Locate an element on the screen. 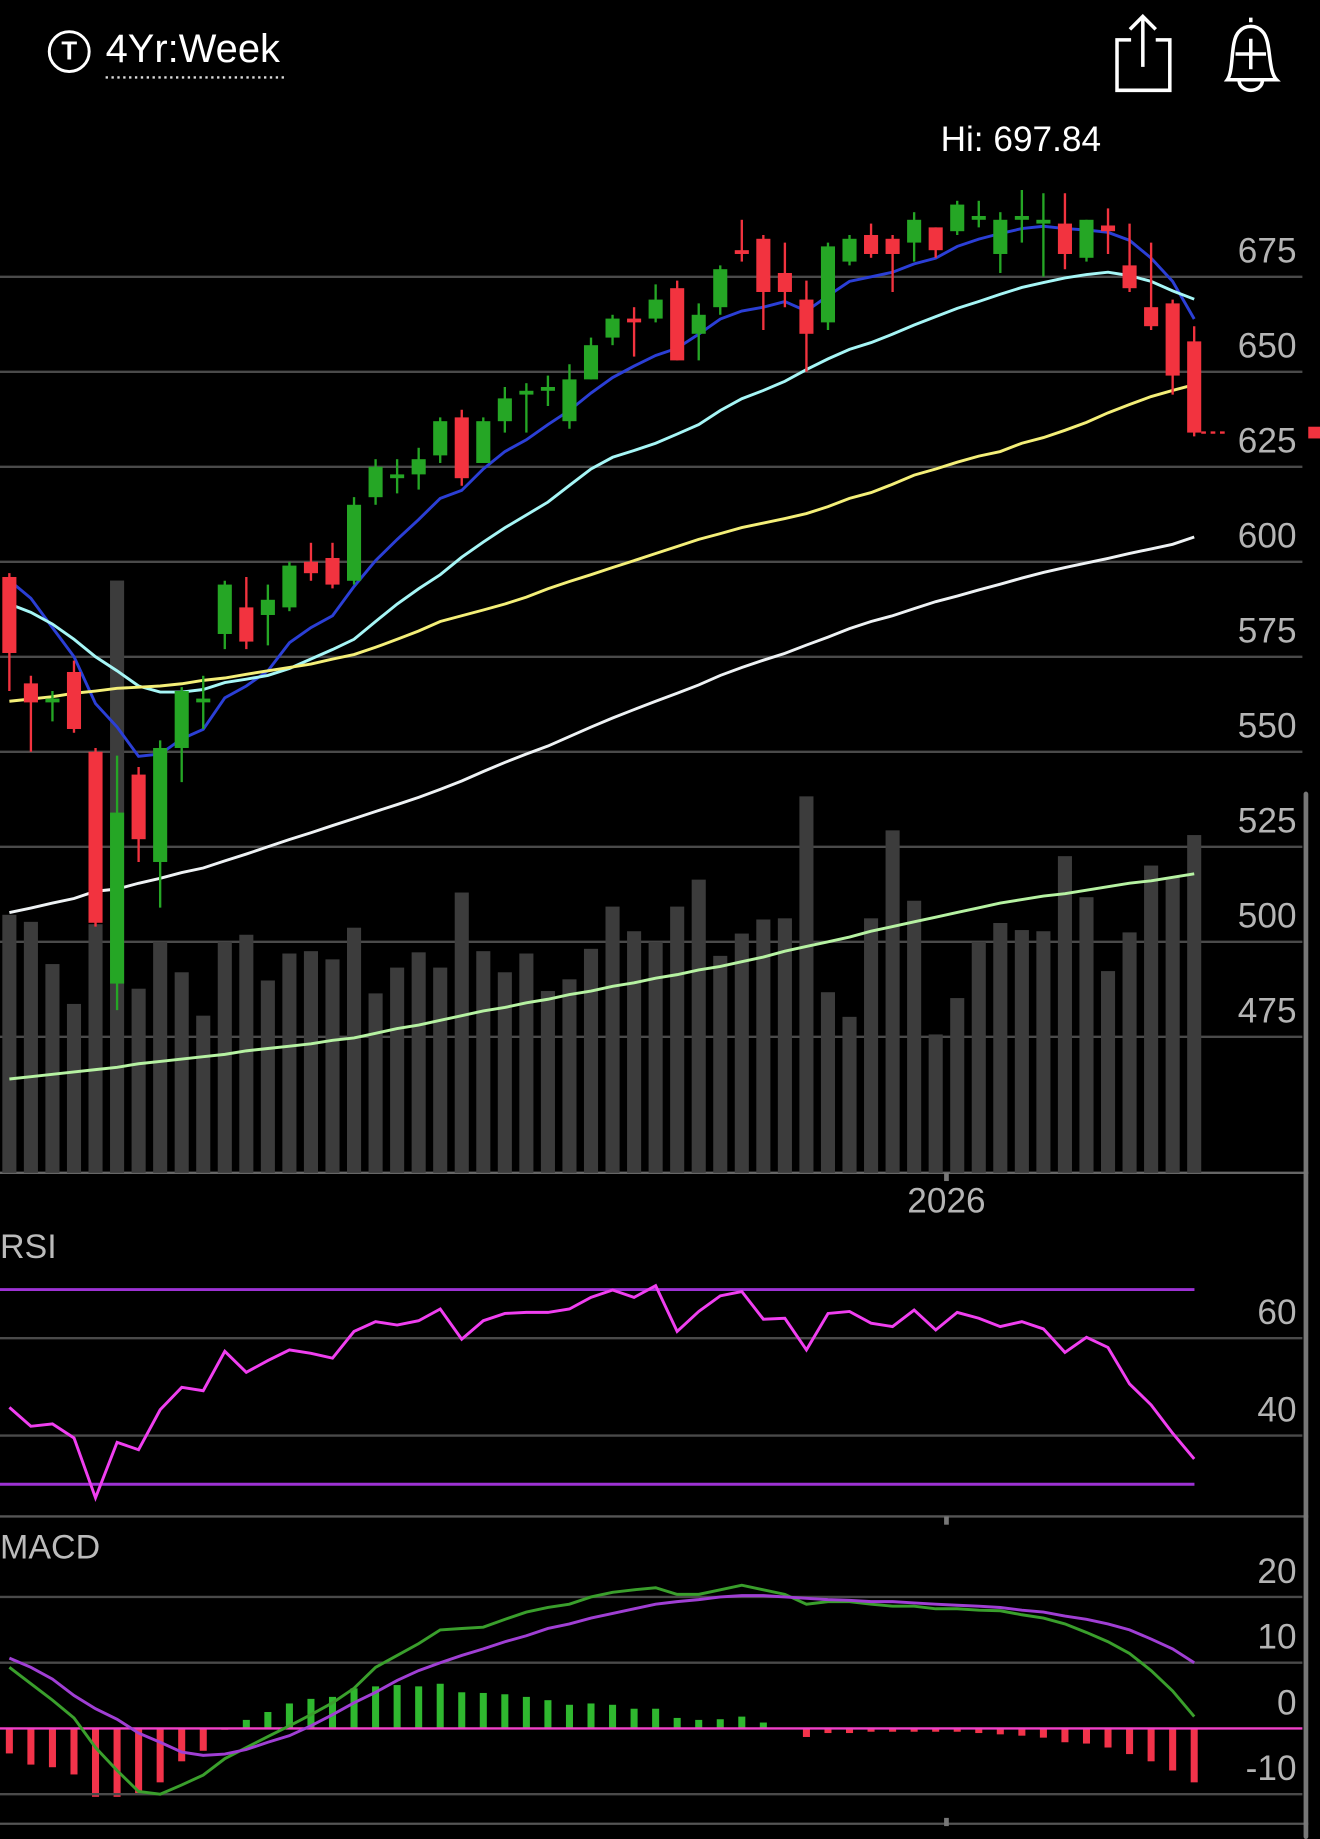 This screenshot has width=1320, height=1839. y-tick-label: 675 is located at coordinates (1267, 251).